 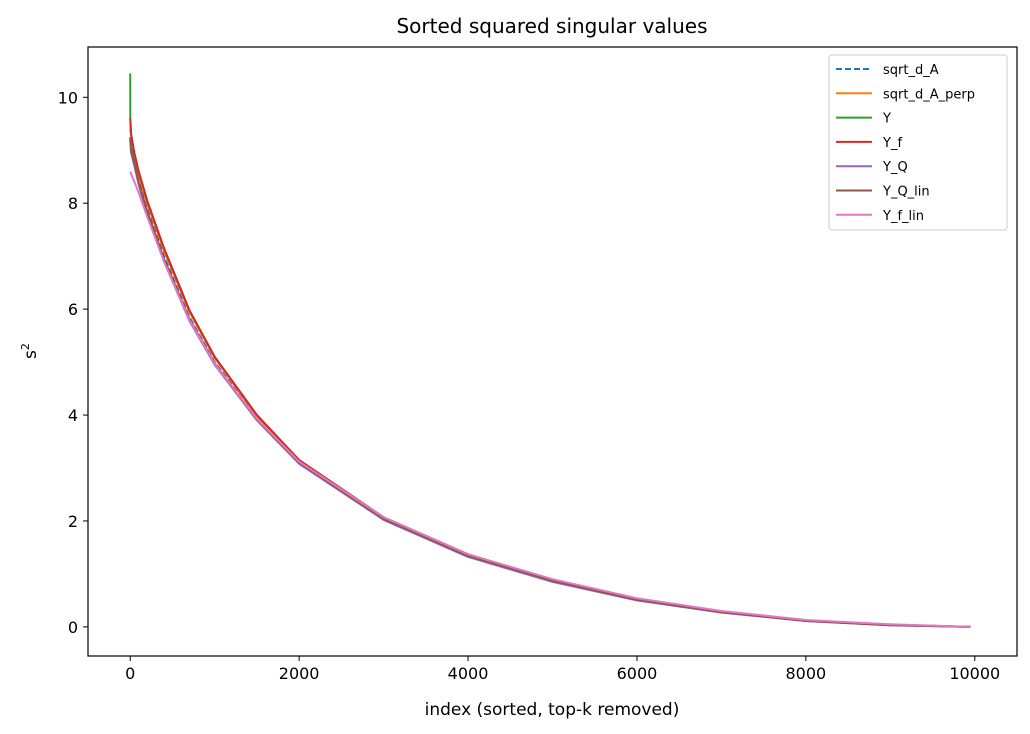 I want to click on y-axis-title: s2, so click(x=30, y=351).